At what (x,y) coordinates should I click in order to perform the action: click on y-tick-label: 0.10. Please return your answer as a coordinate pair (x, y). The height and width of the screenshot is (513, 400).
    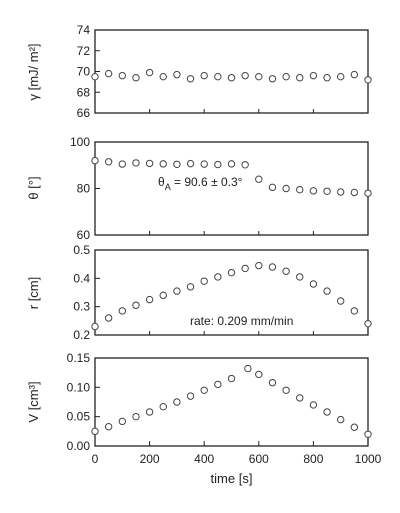
    Looking at the image, I should click on (79, 387).